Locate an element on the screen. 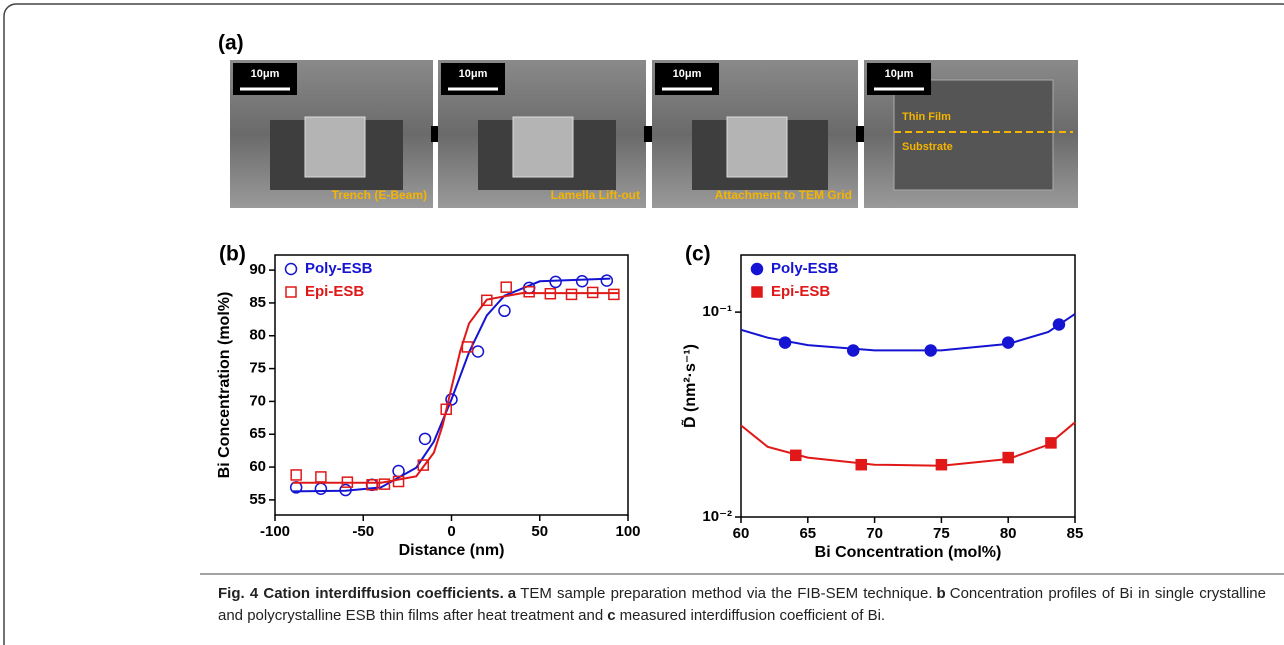 The height and width of the screenshot is (645, 1284). caption-segment: c is located at coordinates (611, 615).